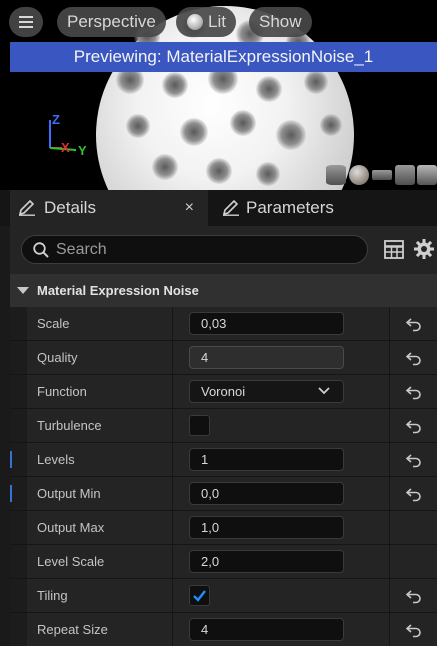 The height and width of the screenshot is (646, 437). Describe the element at coordinates (217, 21) in the screenshot. I see `lighting-mode-label: Lit` at that location.